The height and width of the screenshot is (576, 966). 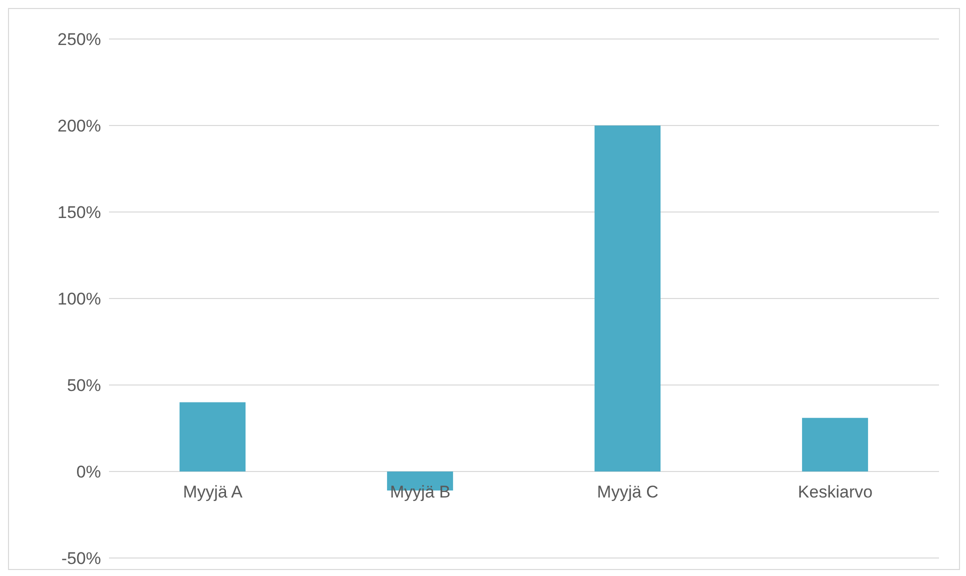 What do you see at coordinates (79, 299) in the screenshot?
I see `y-tick-label: 100%` at bounding box center [79, 299].